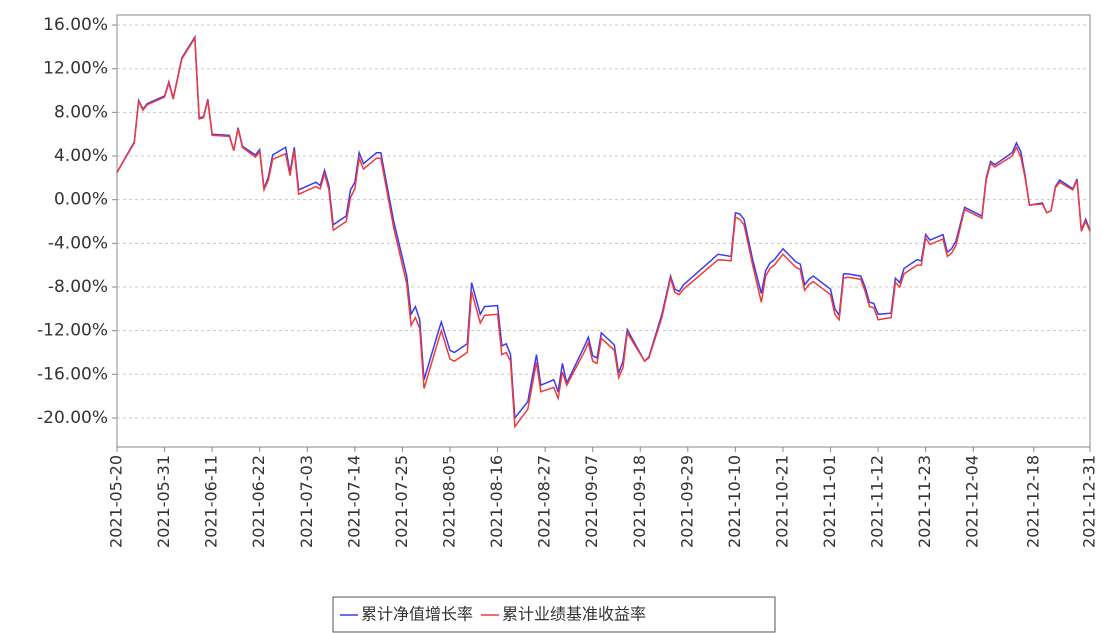  What do you see at coordinates (496, 501) in the screenshot?
I see `x-tick-label: 2021-08-16` at bounding box center [496, 501].